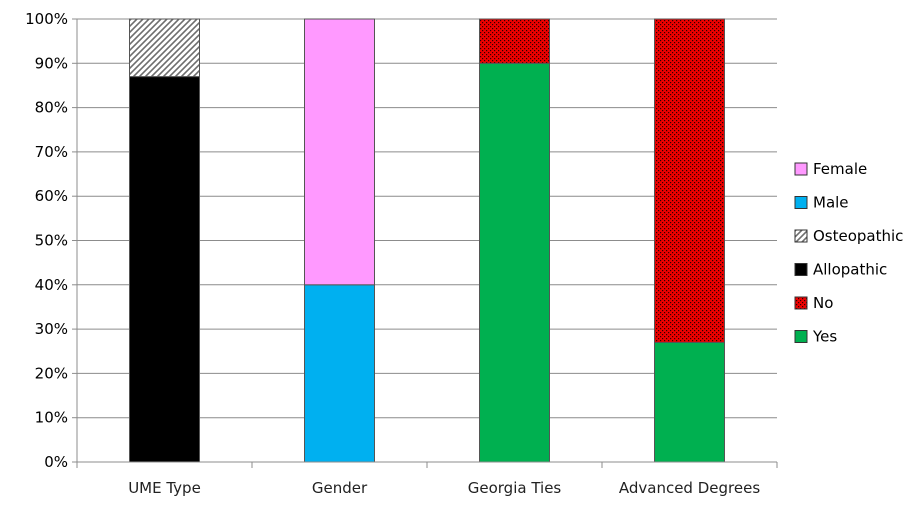 The height and width of the screenshot is (505, 922). Describe the element at coordinates (801, 303) in the screenshot. I see `legend-swatch-no` at that location.